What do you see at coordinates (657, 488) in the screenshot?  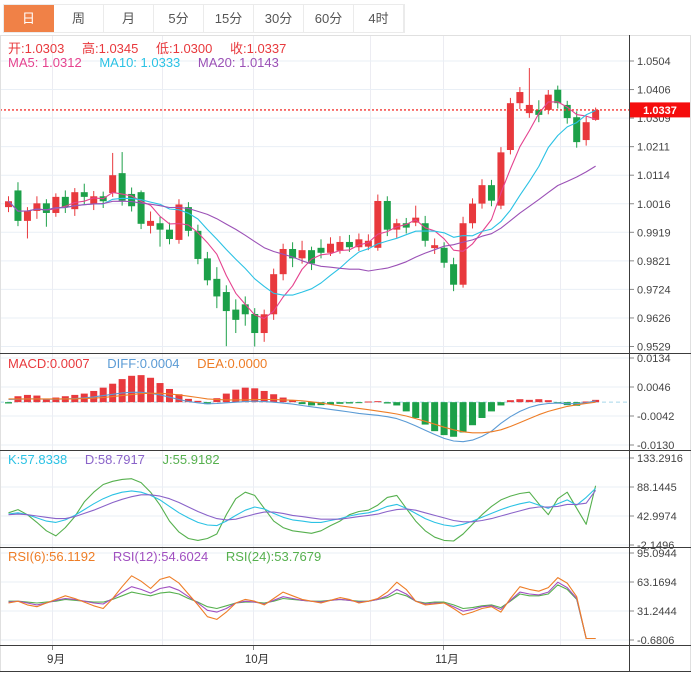 I see `svg-text: 88.1445` at bounding box center [657, 488].